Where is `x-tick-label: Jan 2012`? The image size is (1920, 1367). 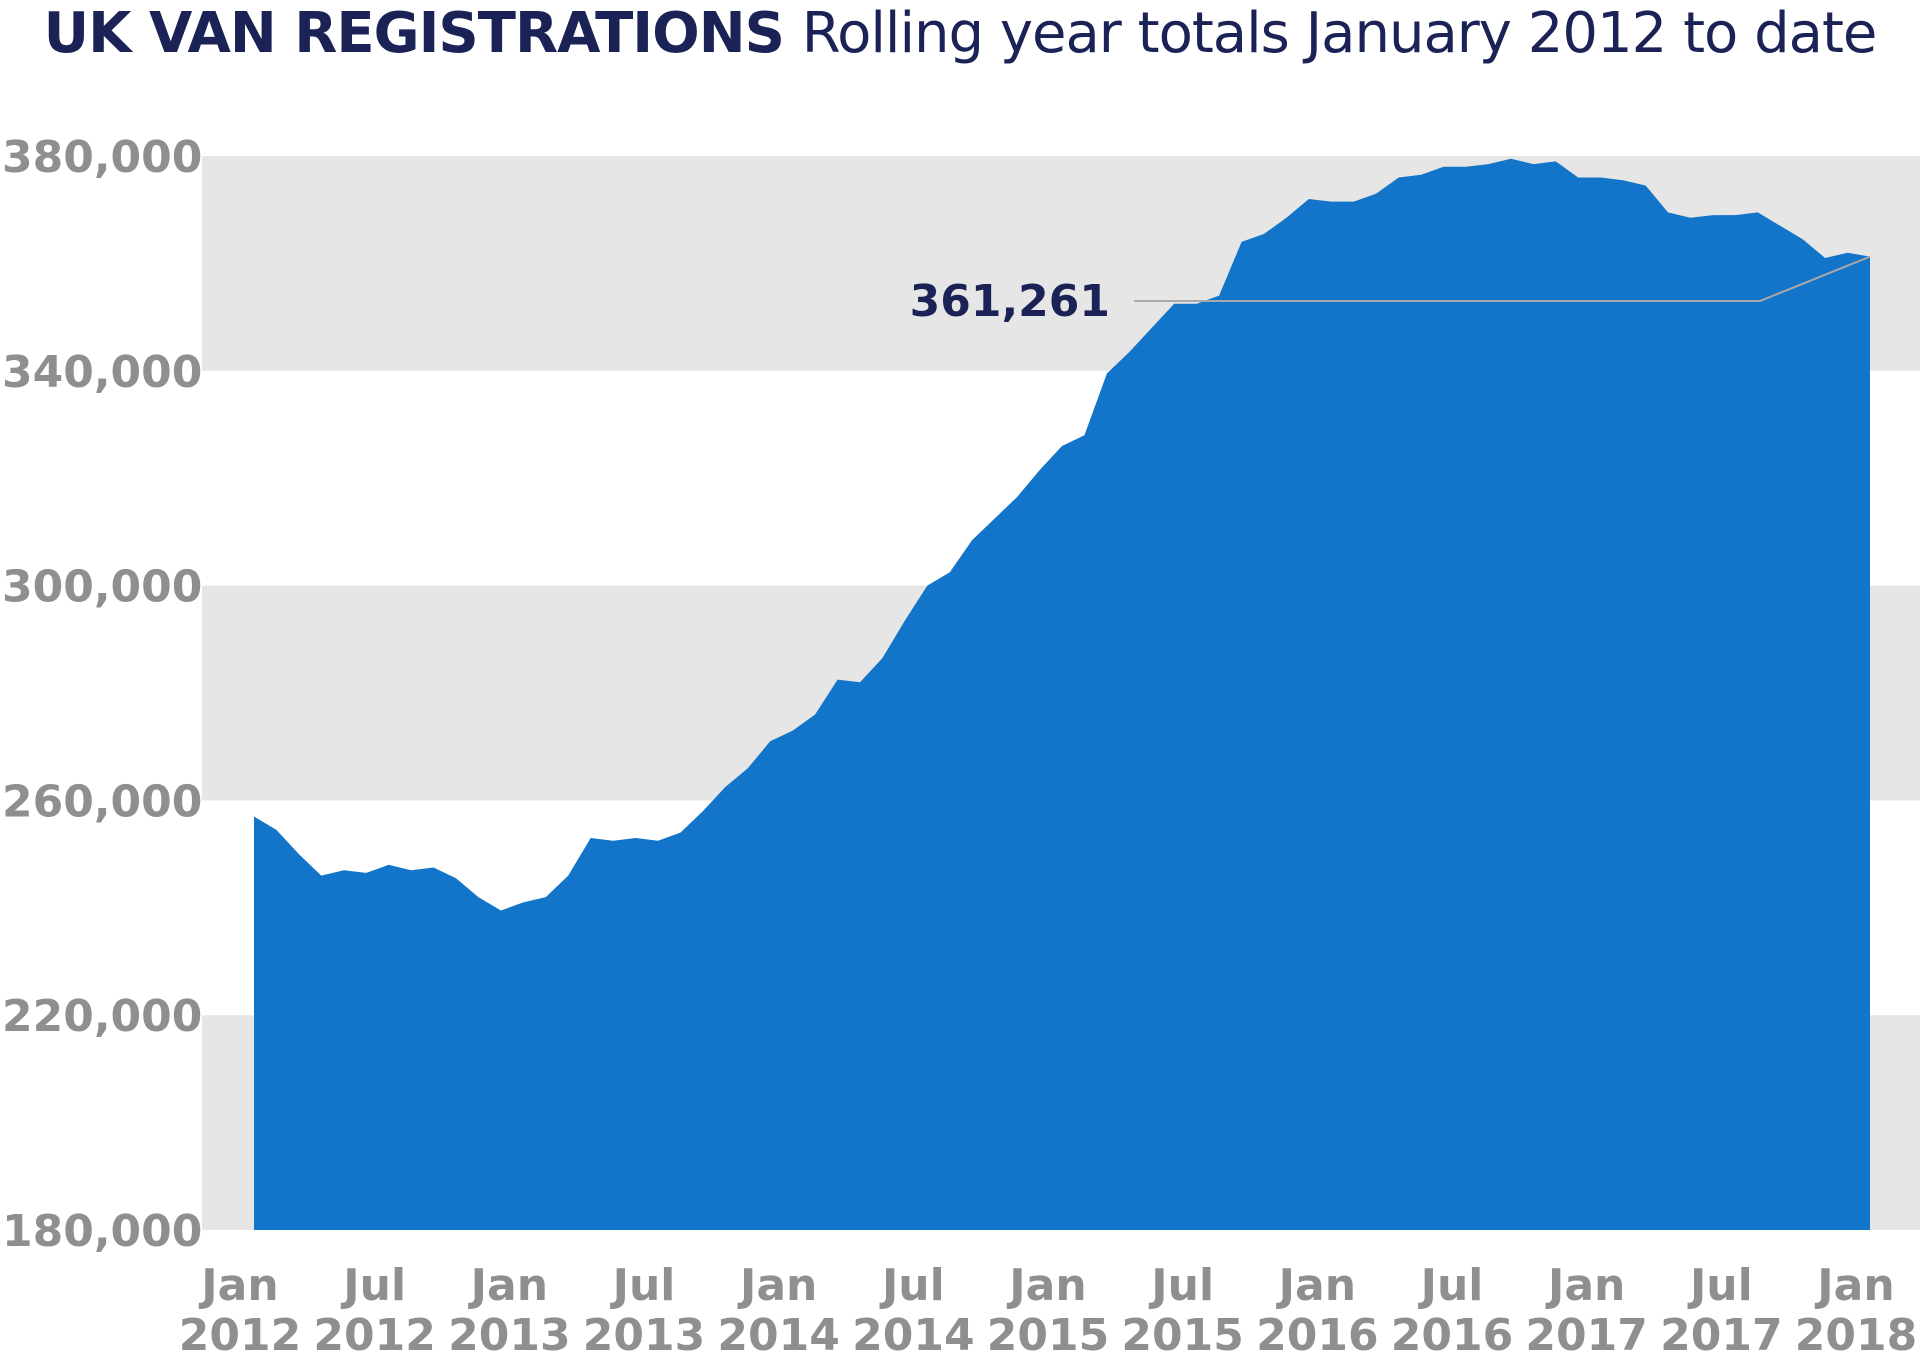 x-tick-label: Jan 2012 is located at coordinates (240, 1310).